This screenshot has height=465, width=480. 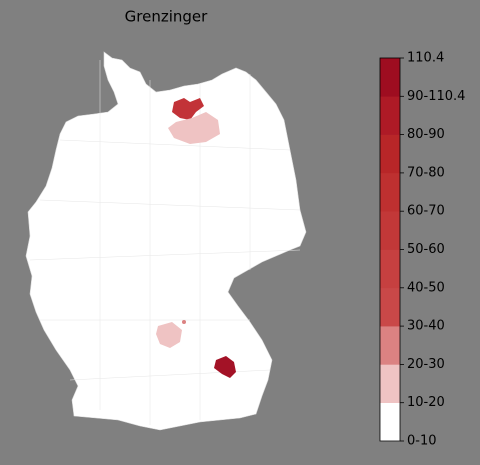 I want to click on colorbar-label: 60-70, so click(x=426, y=211).